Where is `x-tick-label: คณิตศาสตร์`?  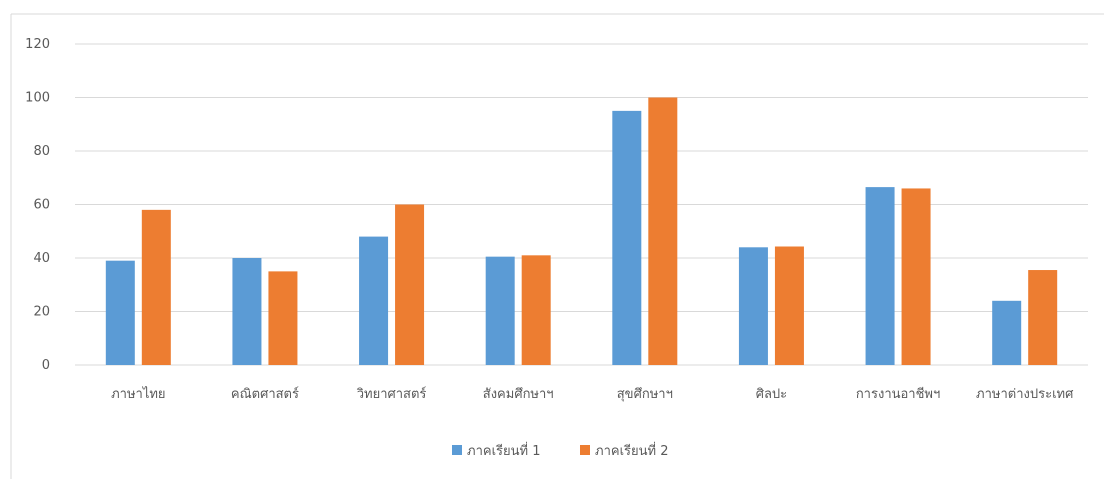
x-tick-label: คณิตศาสตร์ is located at coordinates (265, 394).